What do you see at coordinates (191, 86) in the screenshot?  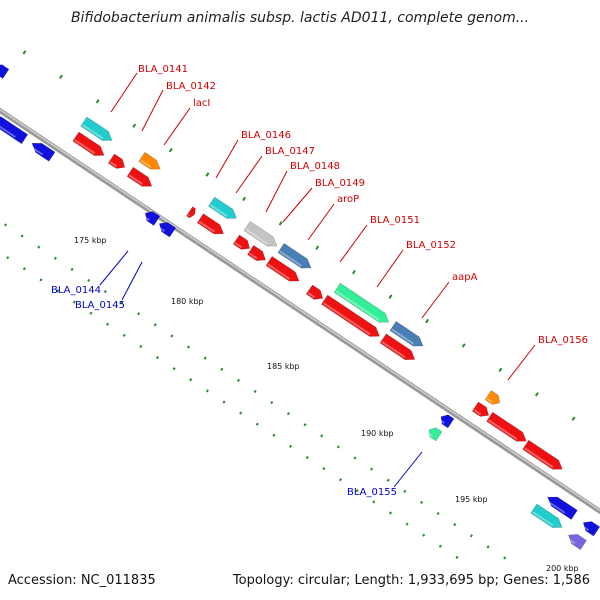 I see `gene-label-bla-0142: BLA_0142` at bounding box center [191, 86].